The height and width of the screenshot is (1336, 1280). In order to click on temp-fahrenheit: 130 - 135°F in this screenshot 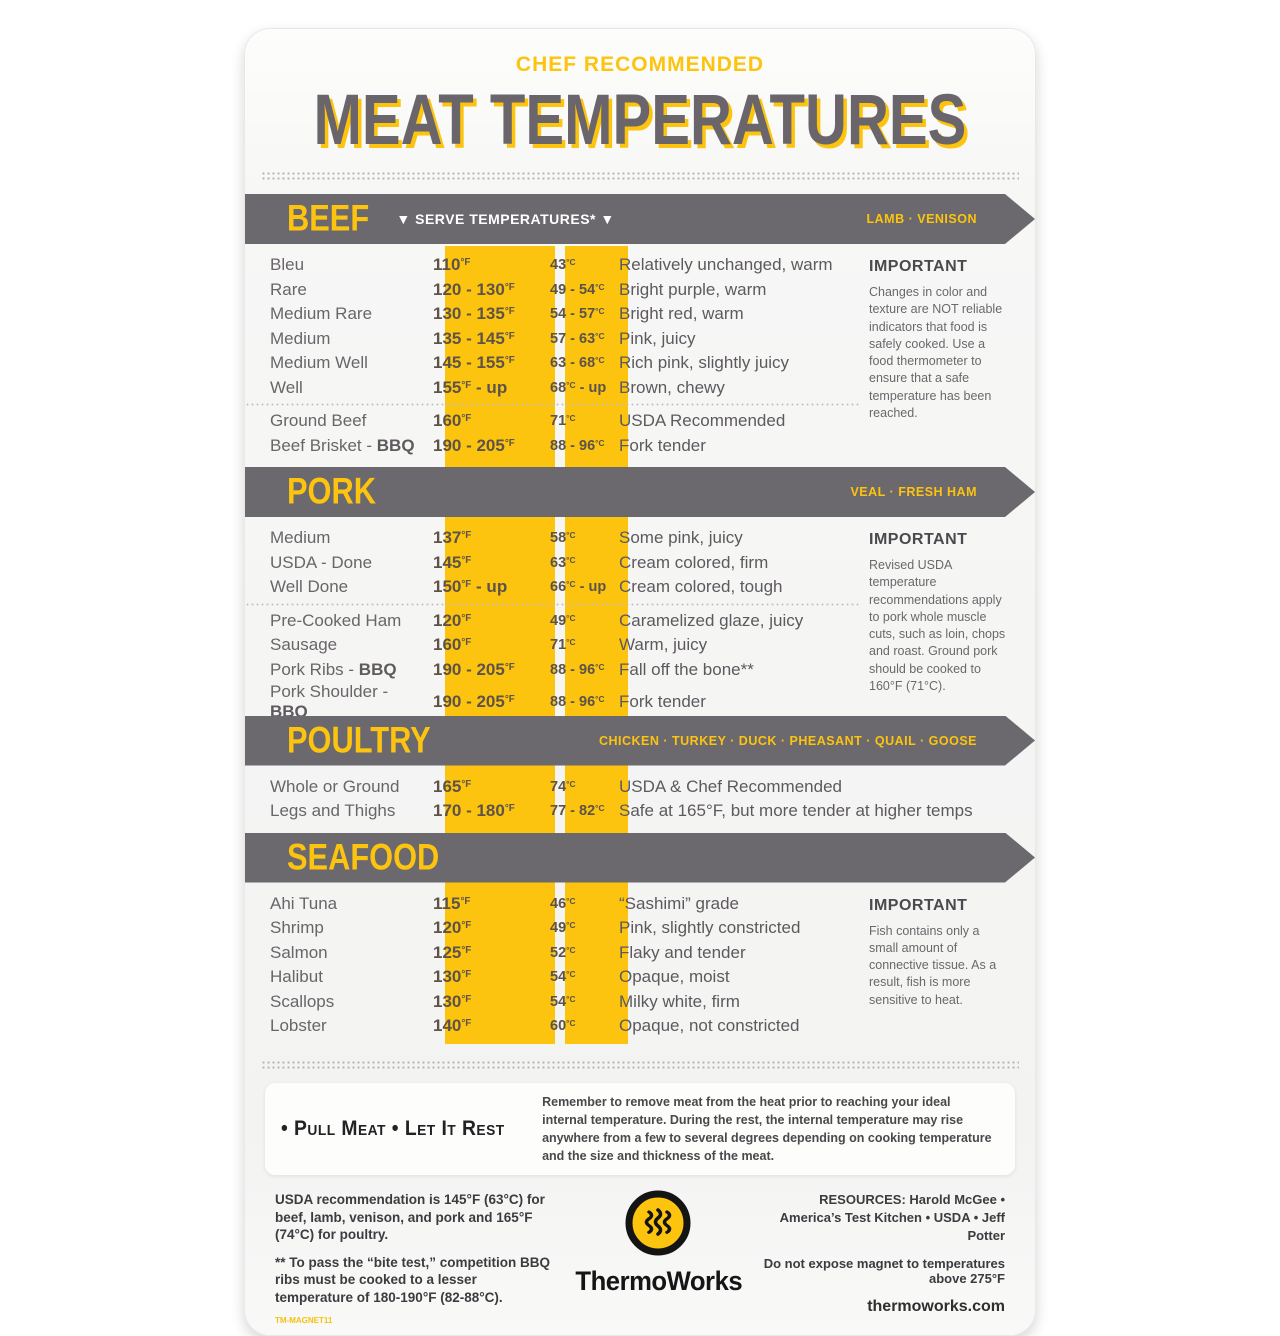, I will do `click(474, 314)`.